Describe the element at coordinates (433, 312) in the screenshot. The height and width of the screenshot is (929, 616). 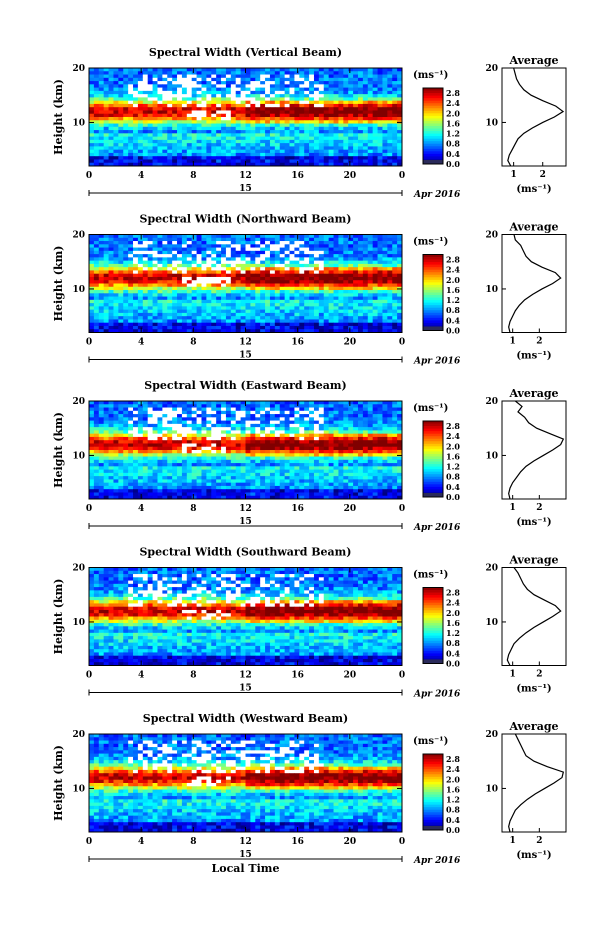
I see `colorbar-swatch` at that location.